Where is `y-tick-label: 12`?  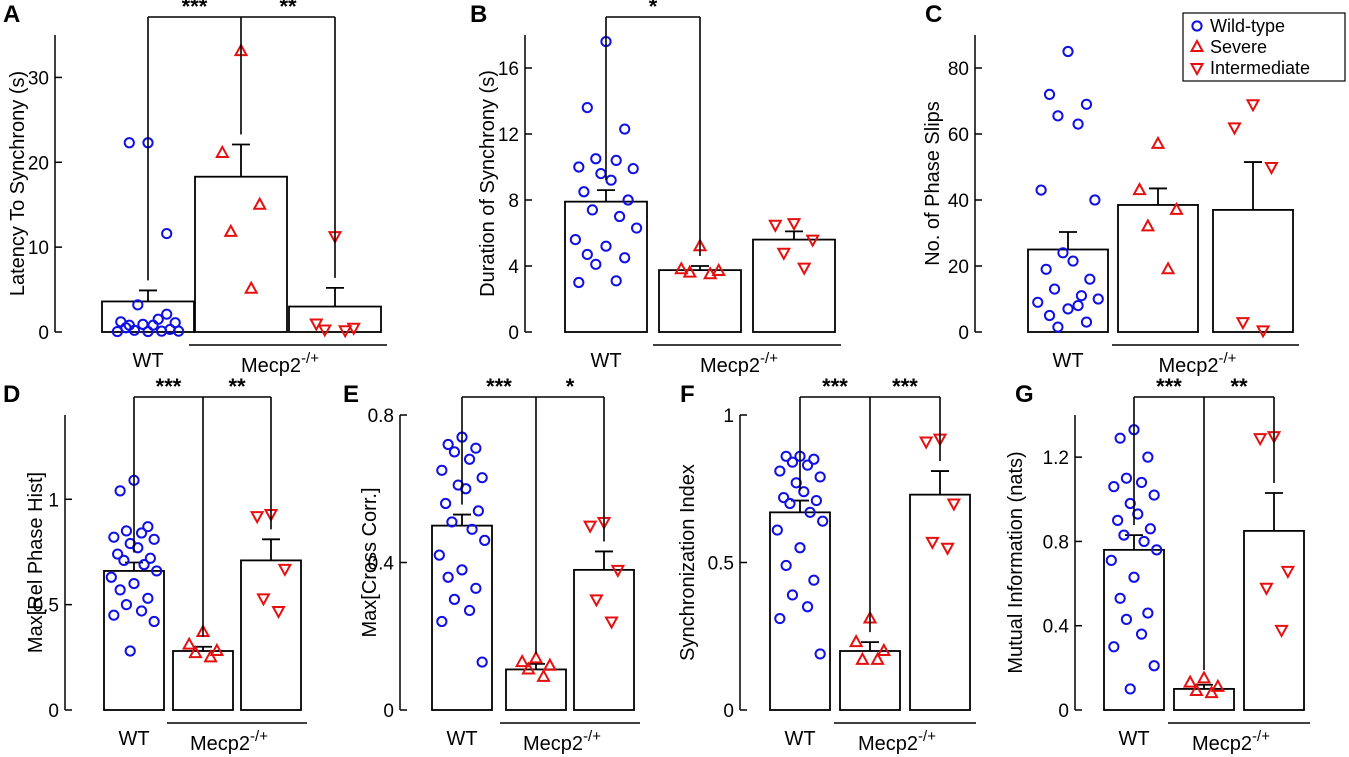
y-tick-label: 12 is located at coordinates (508, 135).